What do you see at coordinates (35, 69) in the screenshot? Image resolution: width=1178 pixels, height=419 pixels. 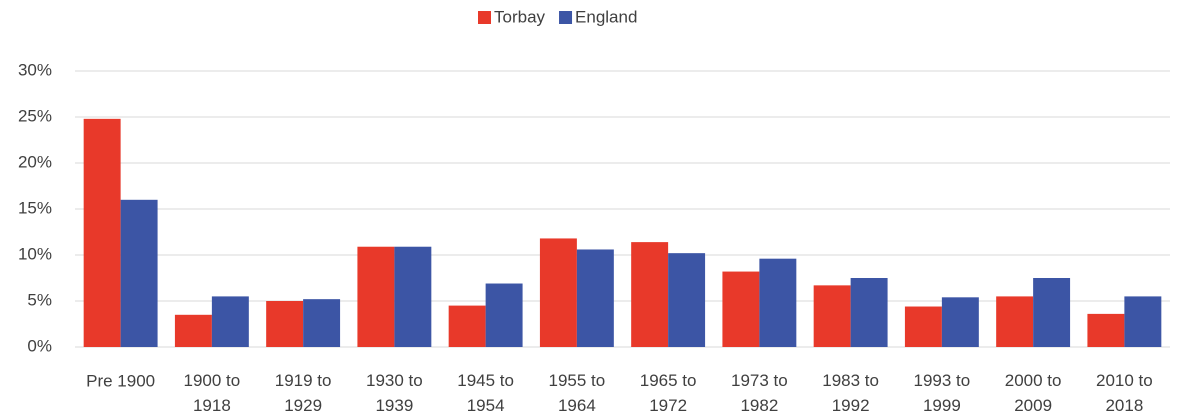 I see `y-tick-label: 30%` at bounding box center [35, 69].